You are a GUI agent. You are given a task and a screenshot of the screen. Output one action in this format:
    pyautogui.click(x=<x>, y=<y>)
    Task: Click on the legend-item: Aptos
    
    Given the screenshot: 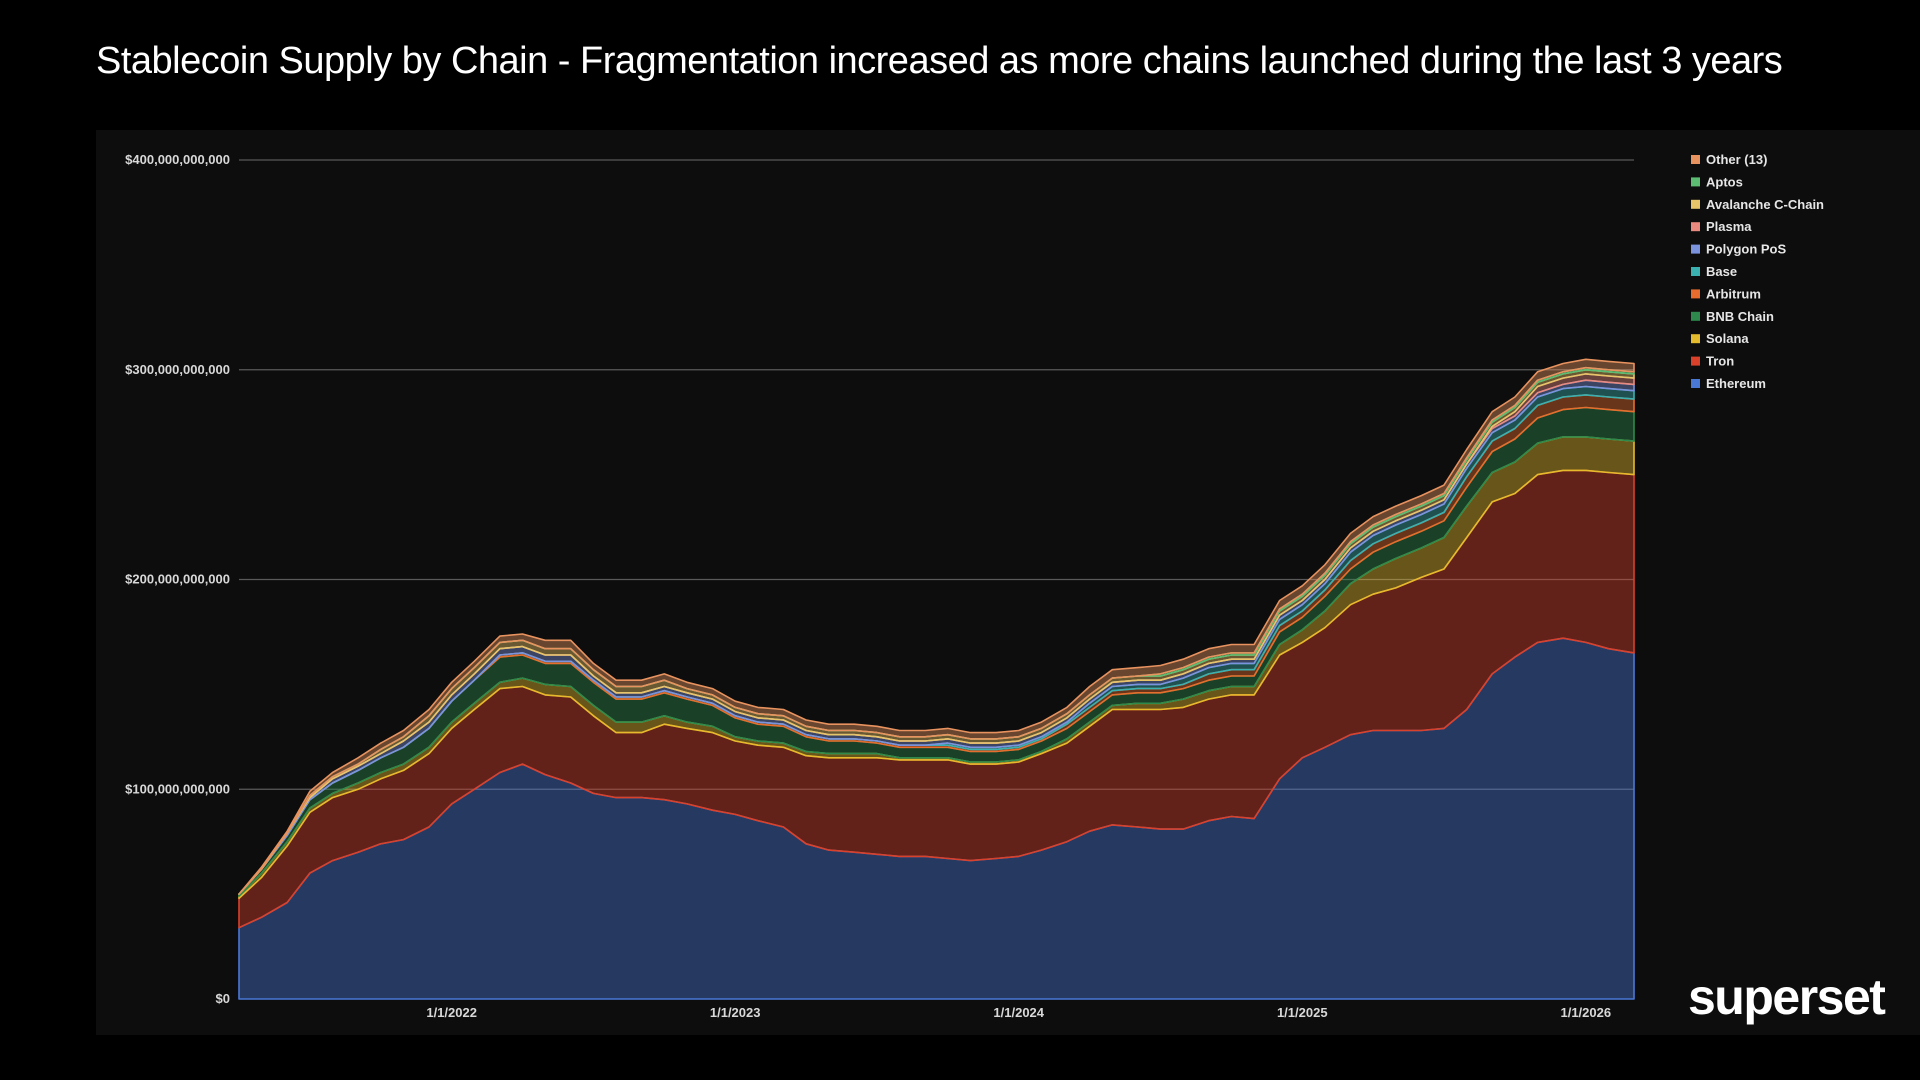 What is the action you would take?
    pyautogui.click(x=1717, y=181)
    